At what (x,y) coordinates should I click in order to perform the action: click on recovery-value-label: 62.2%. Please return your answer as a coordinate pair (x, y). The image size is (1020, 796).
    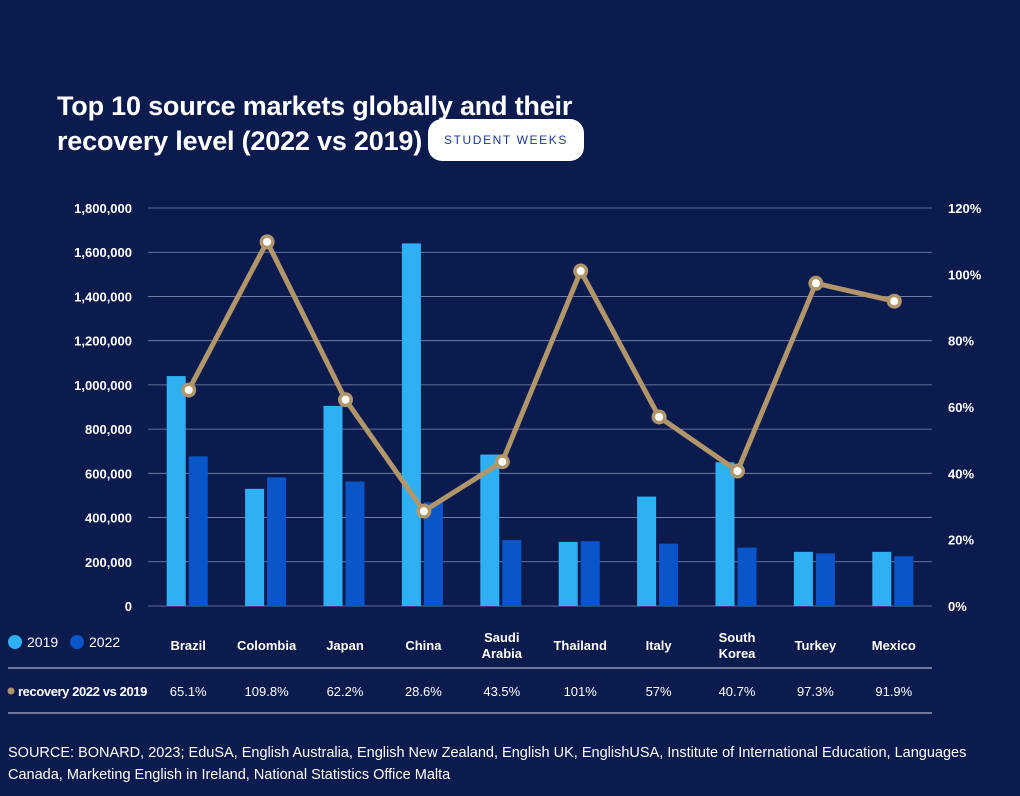
    Looking at the image, I should click on (345, 691).